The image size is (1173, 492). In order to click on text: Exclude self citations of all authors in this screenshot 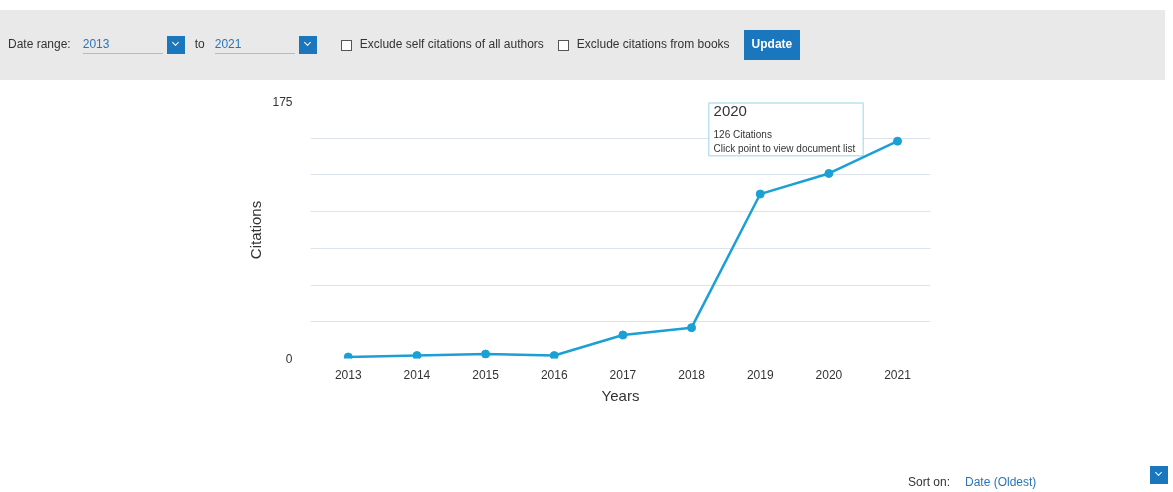, I will do `click(451, 45)`.